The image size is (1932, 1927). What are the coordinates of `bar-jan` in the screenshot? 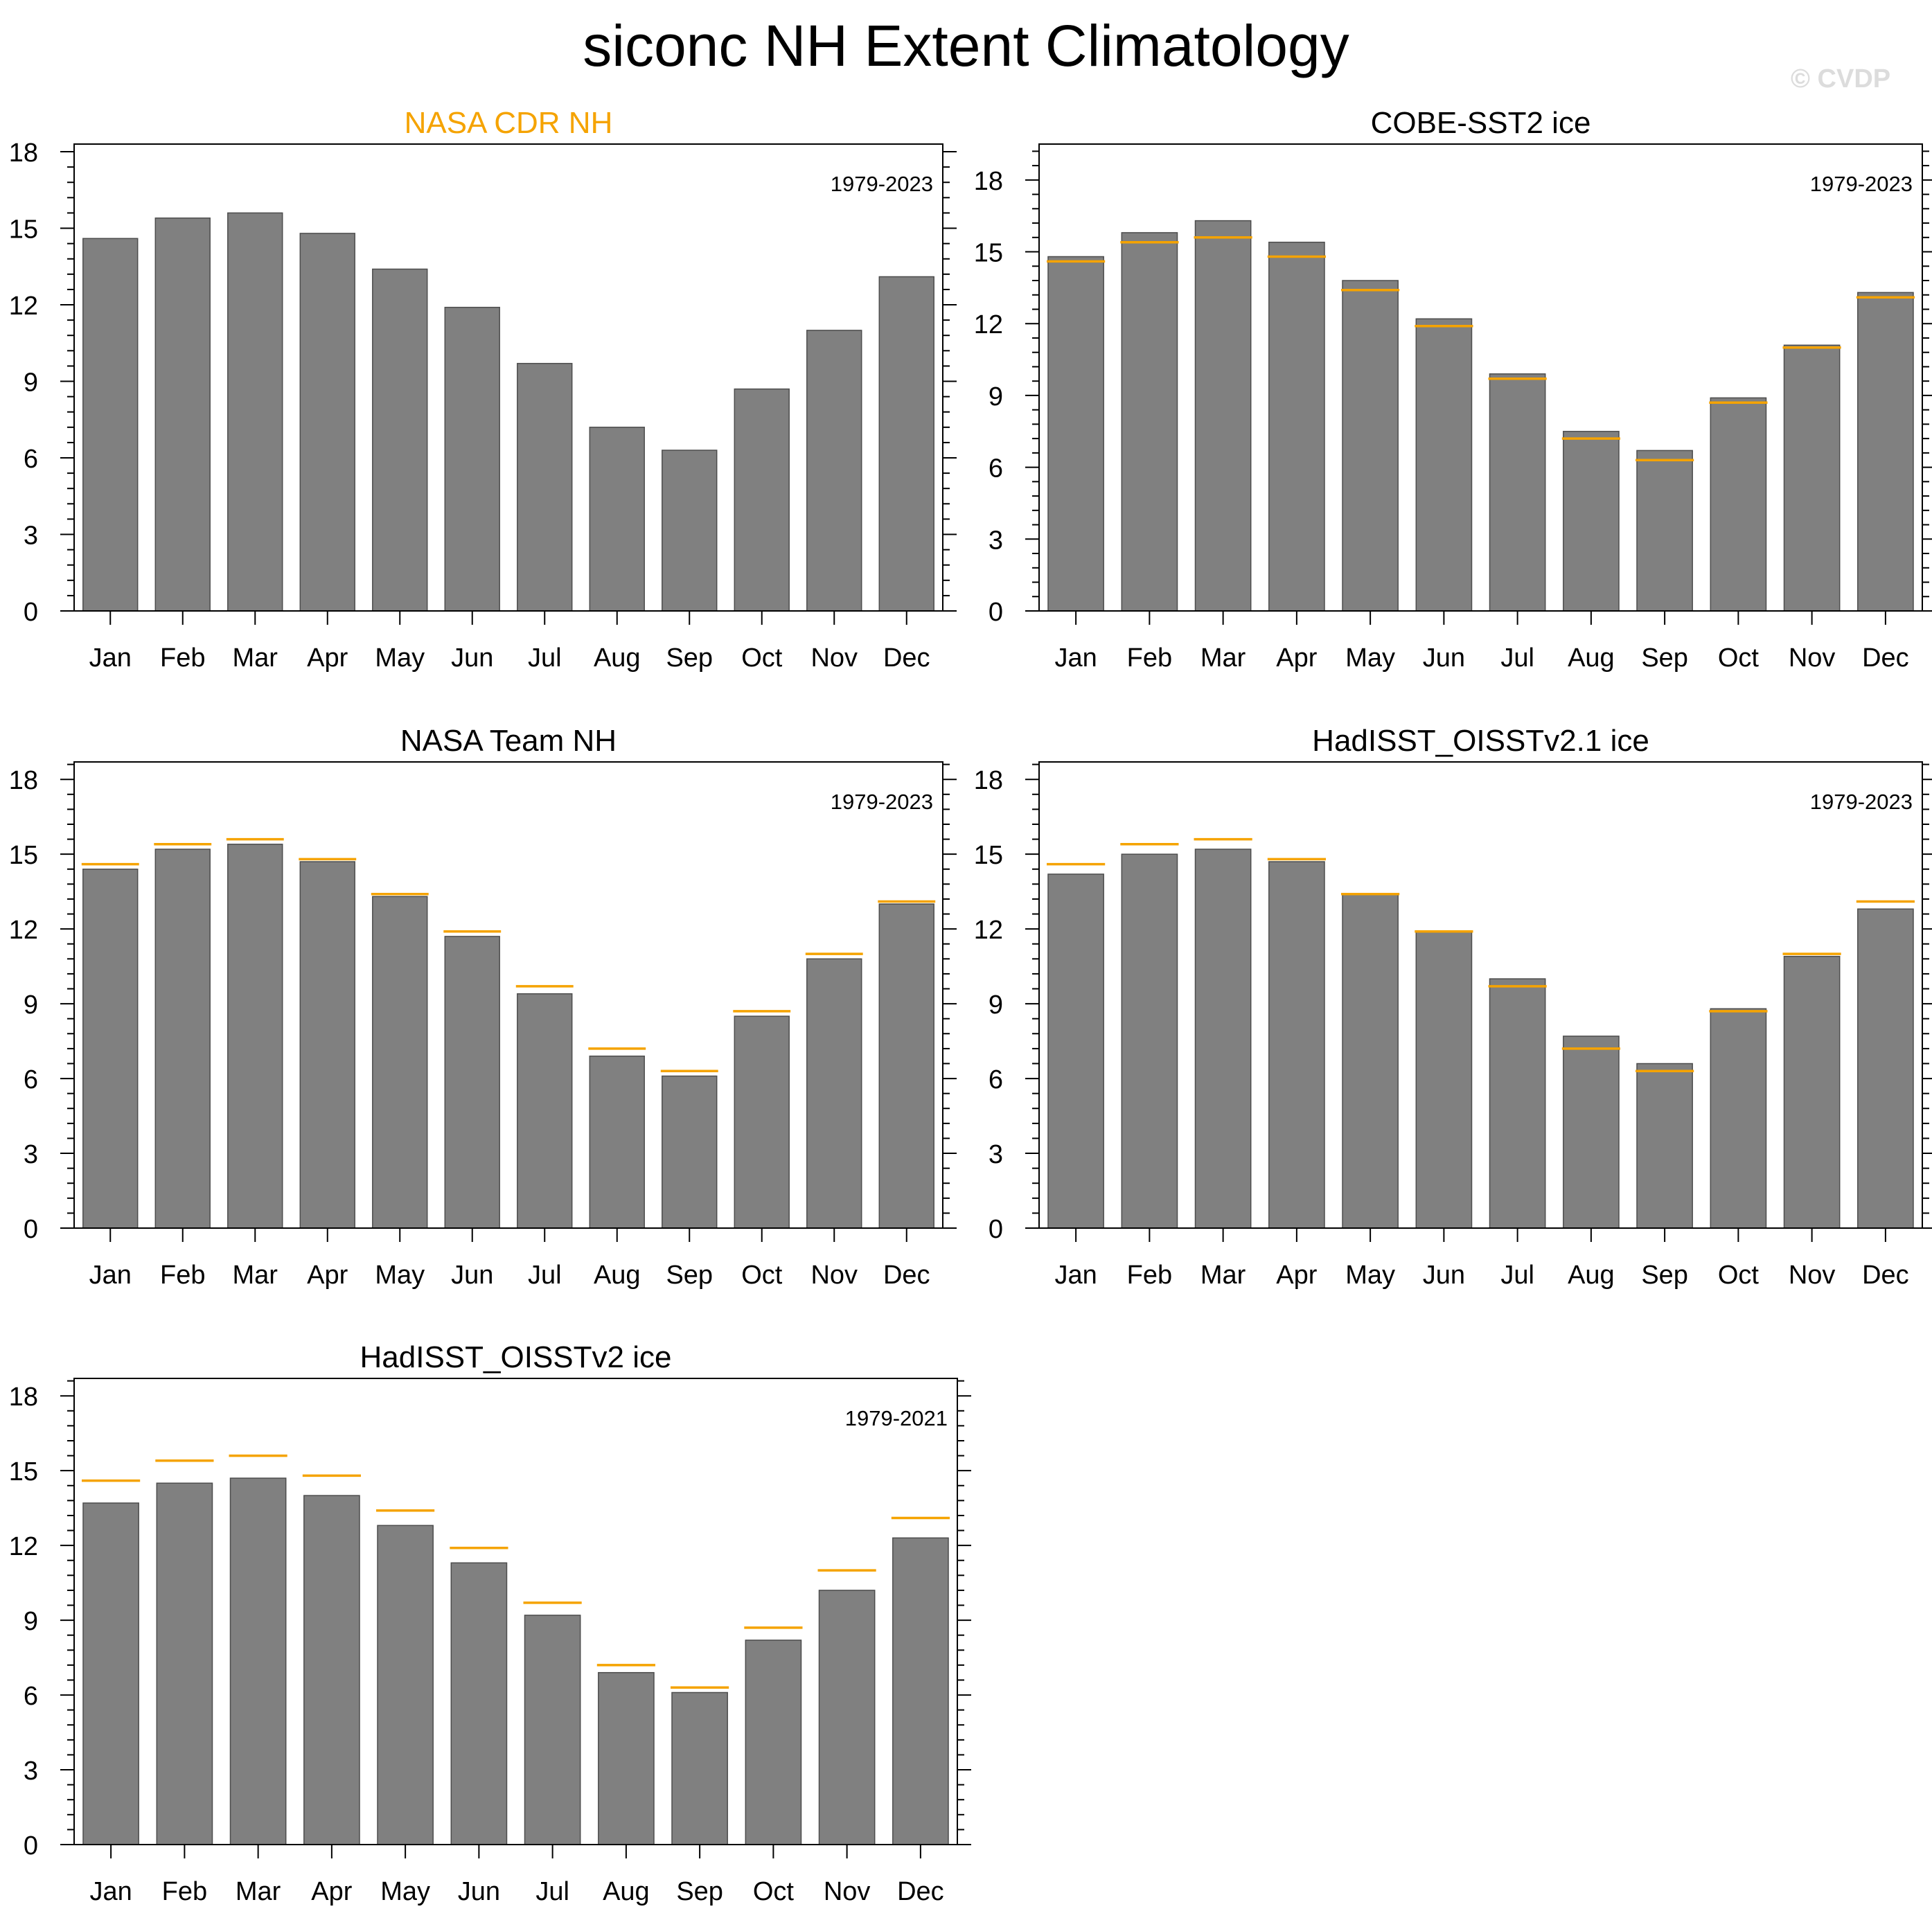 It's located at (110, 1049).